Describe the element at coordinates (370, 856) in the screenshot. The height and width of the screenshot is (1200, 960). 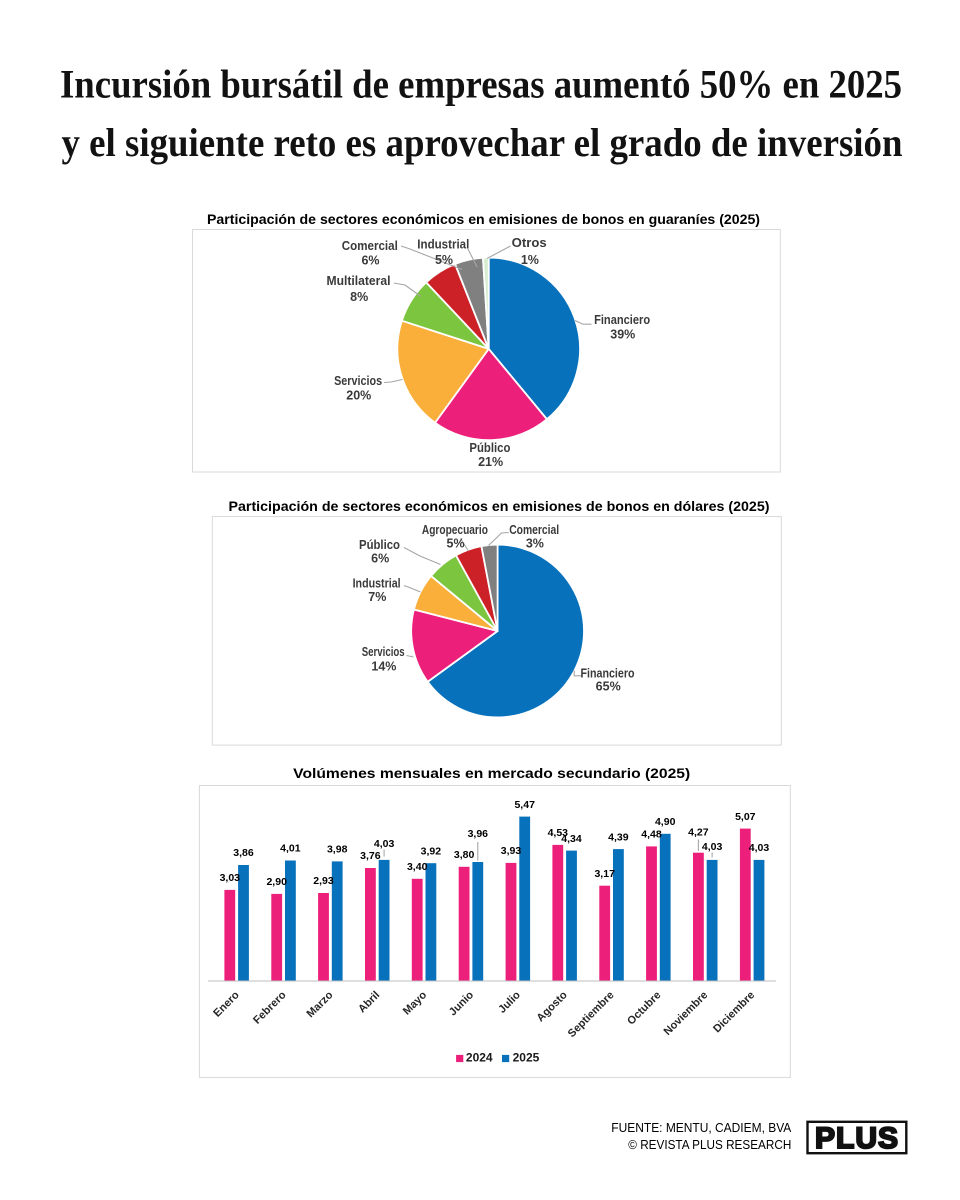
I see `svg-text: 3,76` at that location.